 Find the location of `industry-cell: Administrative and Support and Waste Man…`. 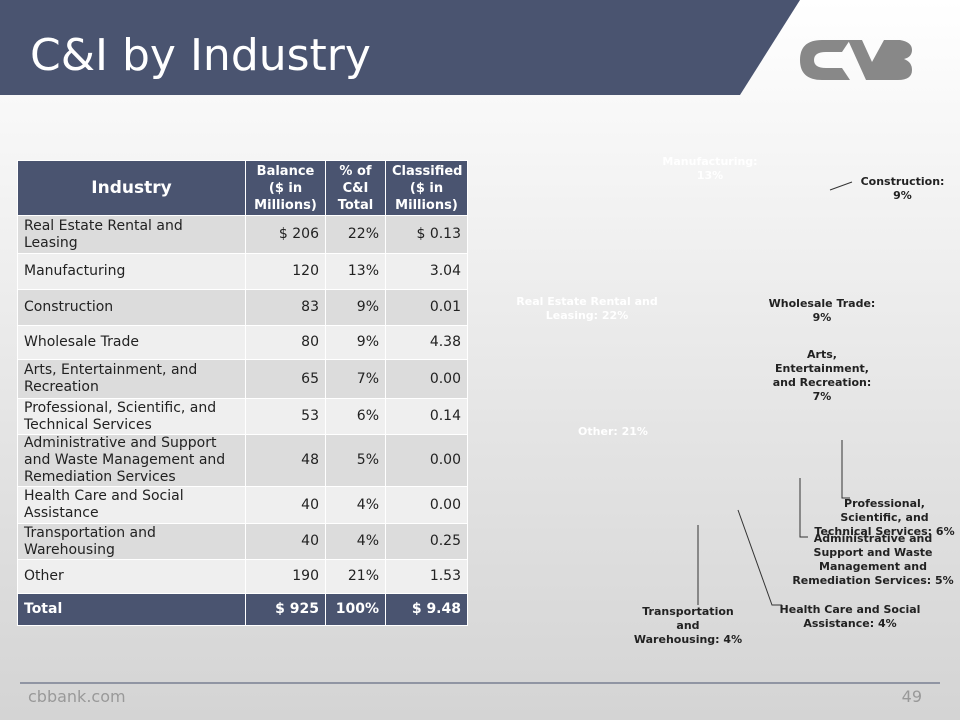

industry-cell: Administrative and Support and Waste Man… is located at coordinates (131, 460).